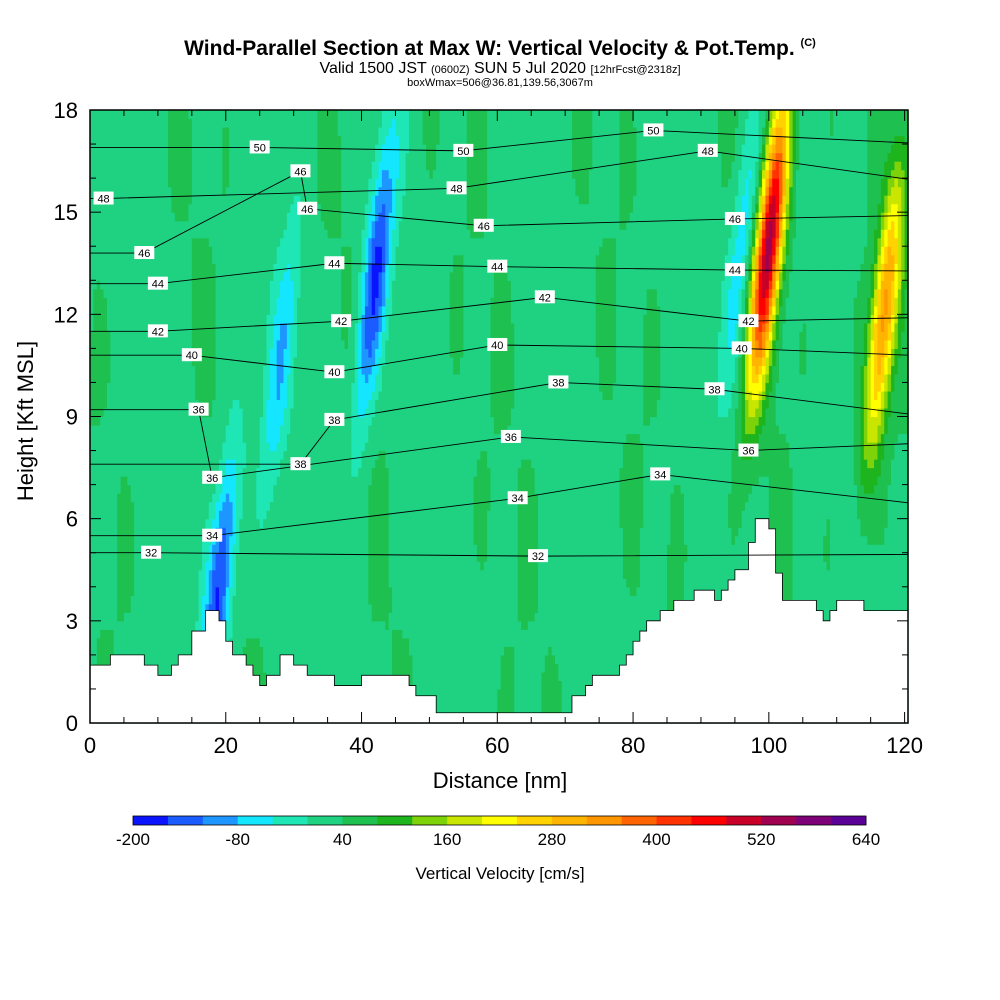 This screenshot has height=1000, width=1000. What do you see at coordinates (498, 832) in the screenshot?
I see `colorbar: -200 -80 40 160 280 400 520 640` at bounding box center [498, 832].